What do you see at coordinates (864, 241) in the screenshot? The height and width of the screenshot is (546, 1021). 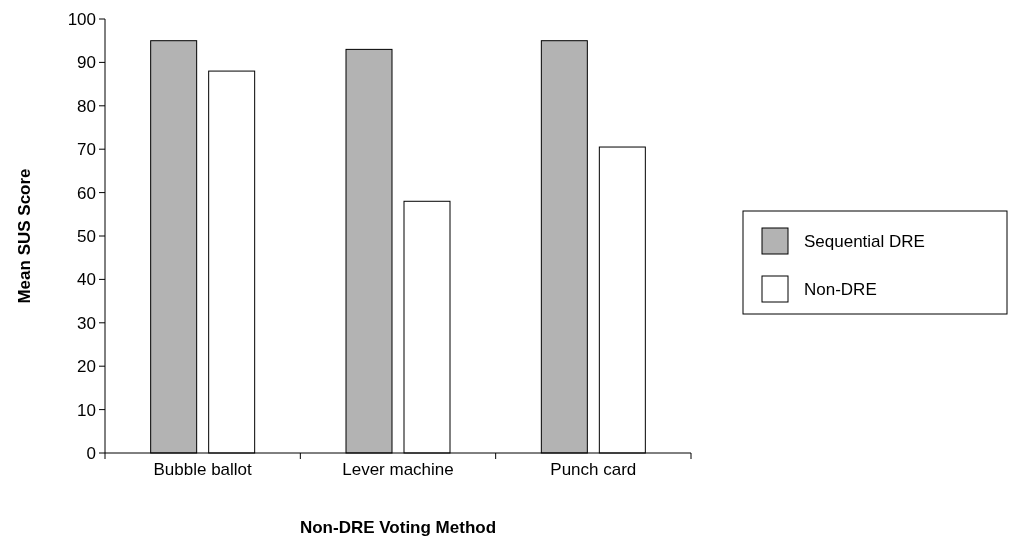 I see `legend-label: Sequential DRE` at bounding box center [864, 241].